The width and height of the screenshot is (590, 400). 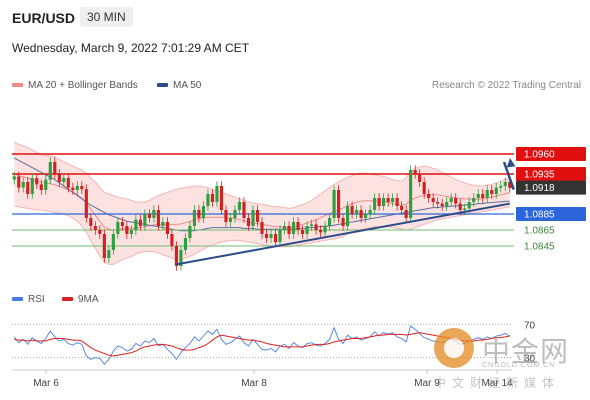 What do you see at coordinates (162, 85) in the screenshot?
I see `ma50-swatch` at bounding box center [162, 85].